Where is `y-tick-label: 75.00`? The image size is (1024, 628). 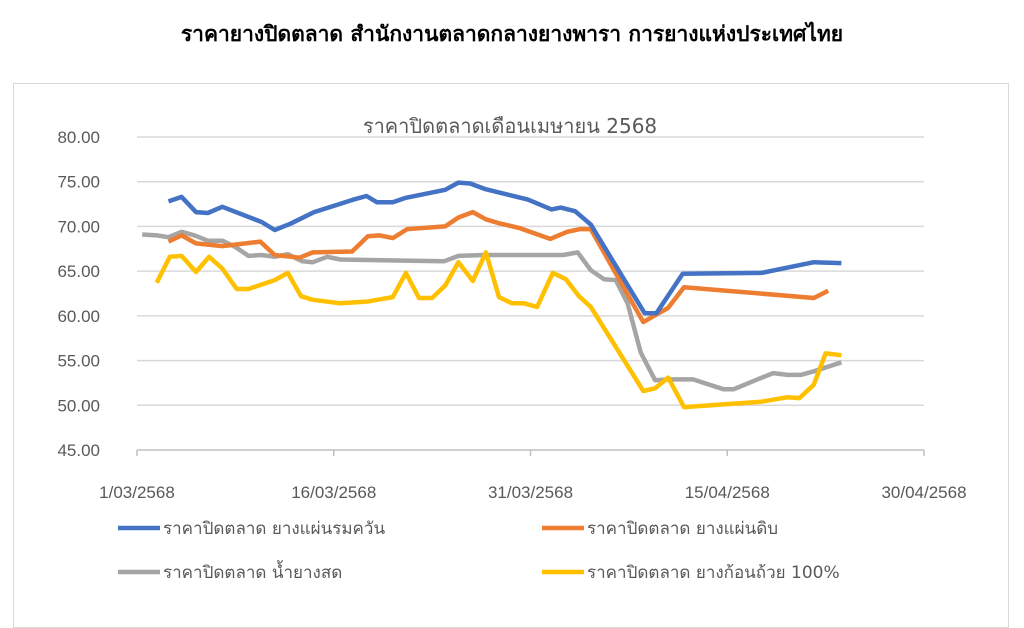 y-tick-label: 75.00 is located at coordinates (78, 182).